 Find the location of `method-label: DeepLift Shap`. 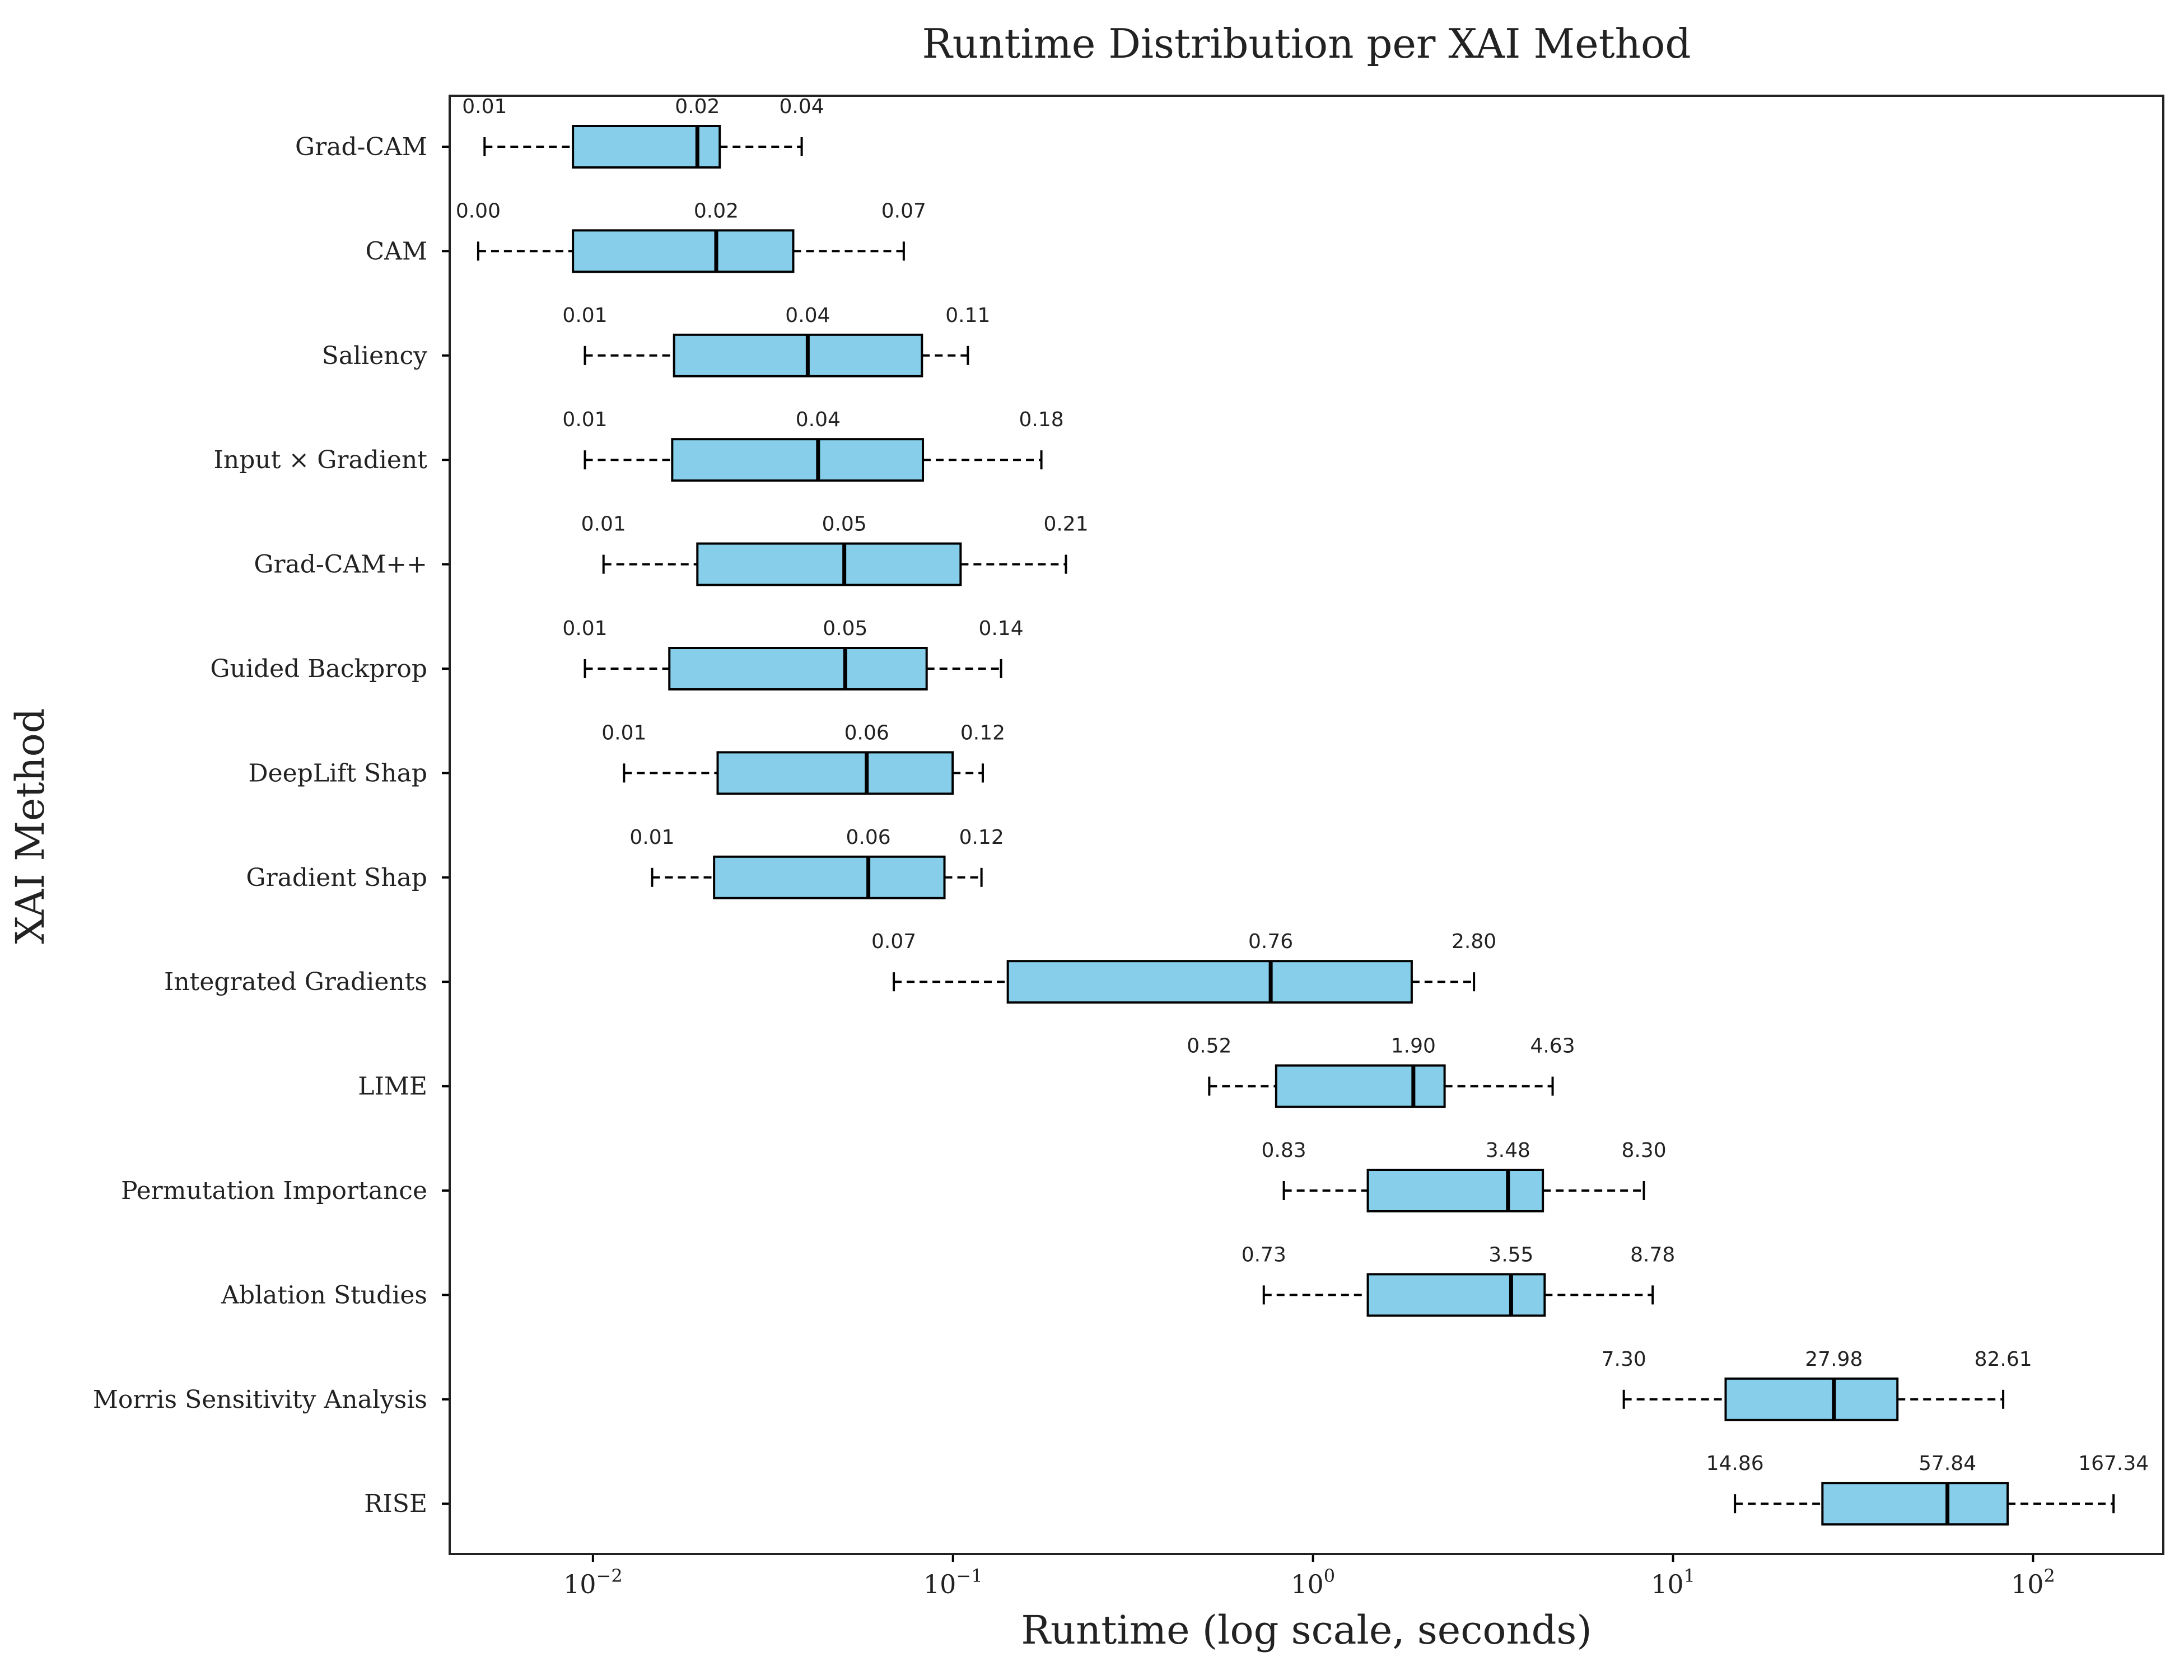

method-label: DeepLift Shap is located at coordinates (338, 773).